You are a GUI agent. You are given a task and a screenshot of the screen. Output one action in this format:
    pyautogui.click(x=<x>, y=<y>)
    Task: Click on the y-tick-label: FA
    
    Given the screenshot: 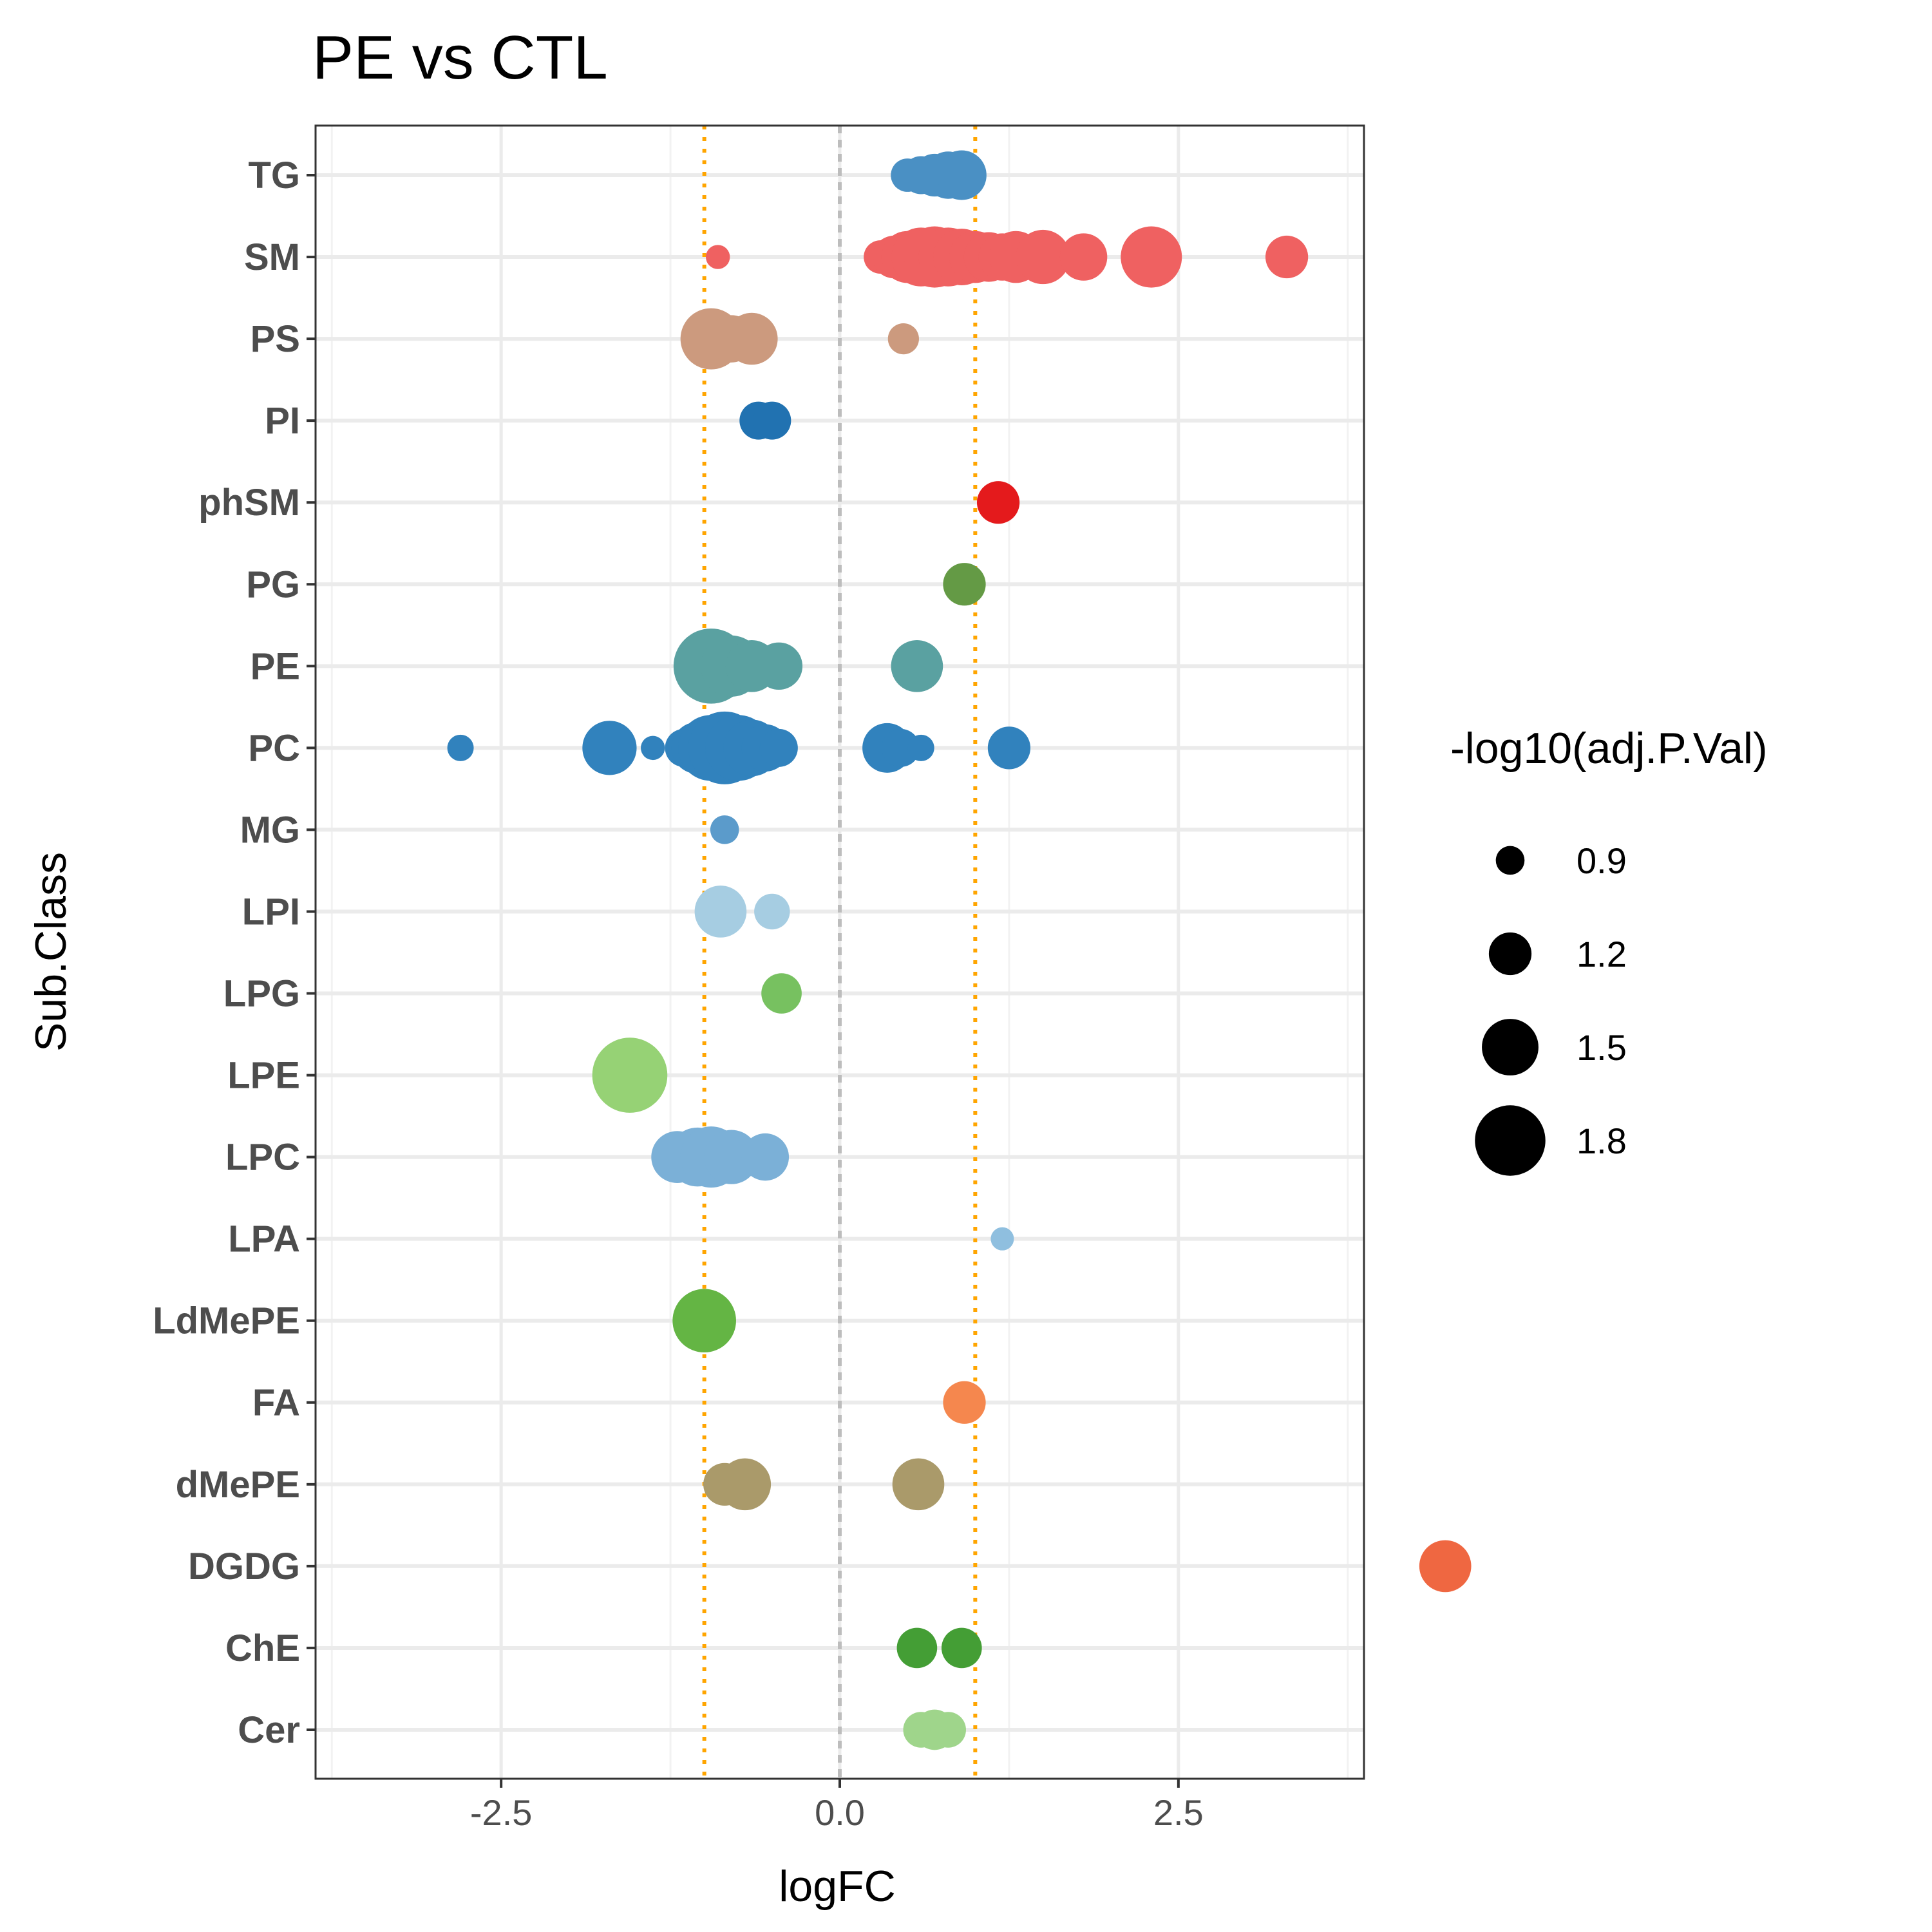 What is the action you would take?
    pyautogui.click(x=276, y=1403)
    